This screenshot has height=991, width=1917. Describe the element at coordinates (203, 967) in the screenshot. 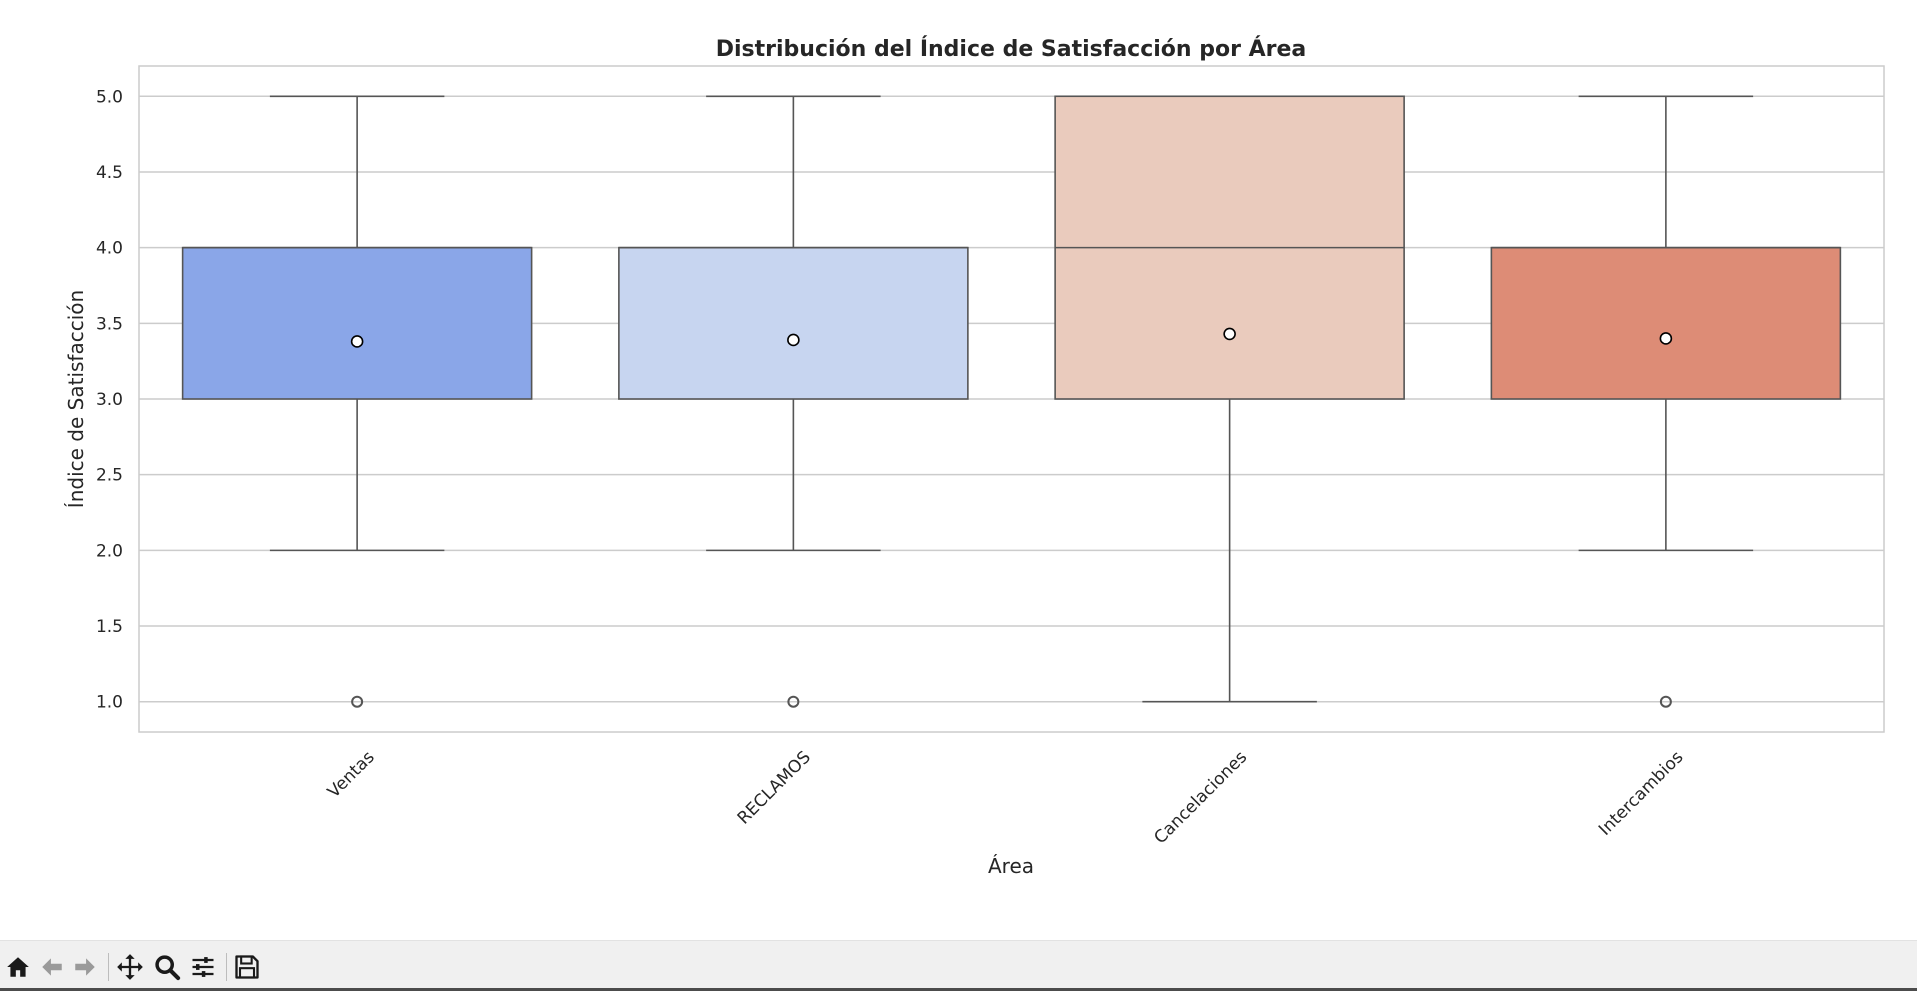

I see `configure-icon` at that location.